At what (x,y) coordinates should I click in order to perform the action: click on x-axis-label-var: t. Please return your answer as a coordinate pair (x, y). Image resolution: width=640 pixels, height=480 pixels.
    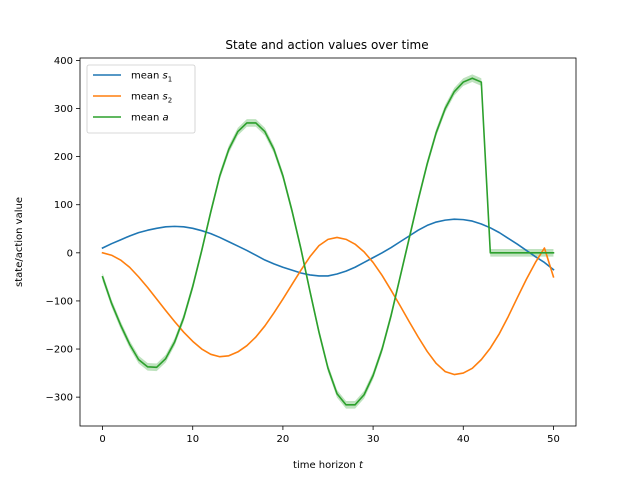
    Looking at the image, I should click on (361, 465).